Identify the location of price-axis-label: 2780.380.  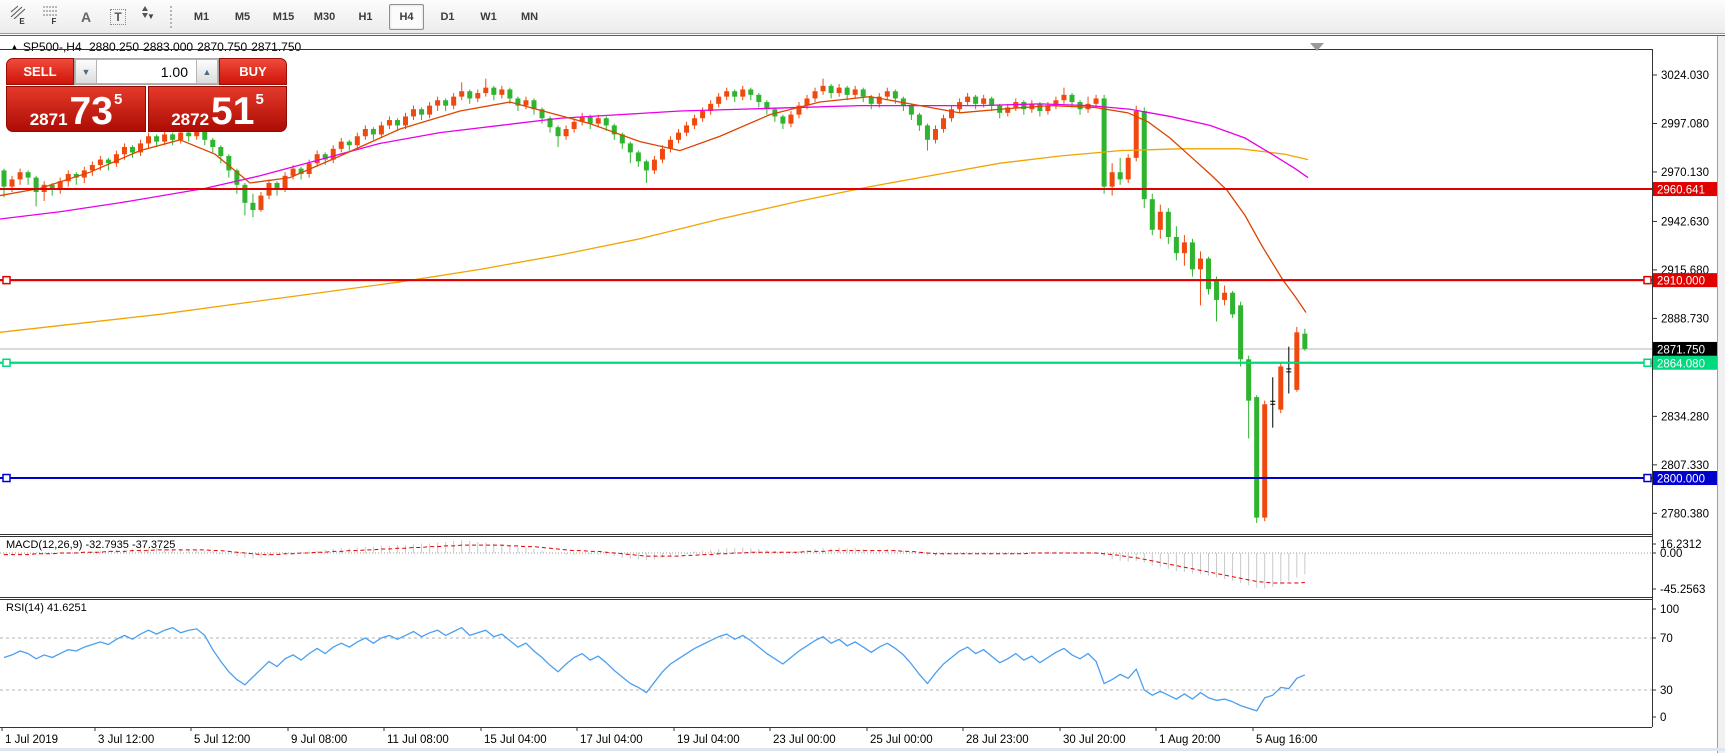
(1685, 514).